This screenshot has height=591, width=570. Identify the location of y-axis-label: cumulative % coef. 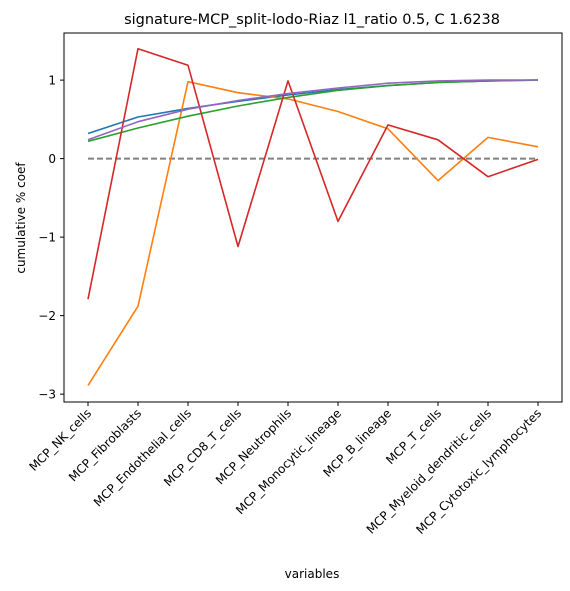
(21, 218).